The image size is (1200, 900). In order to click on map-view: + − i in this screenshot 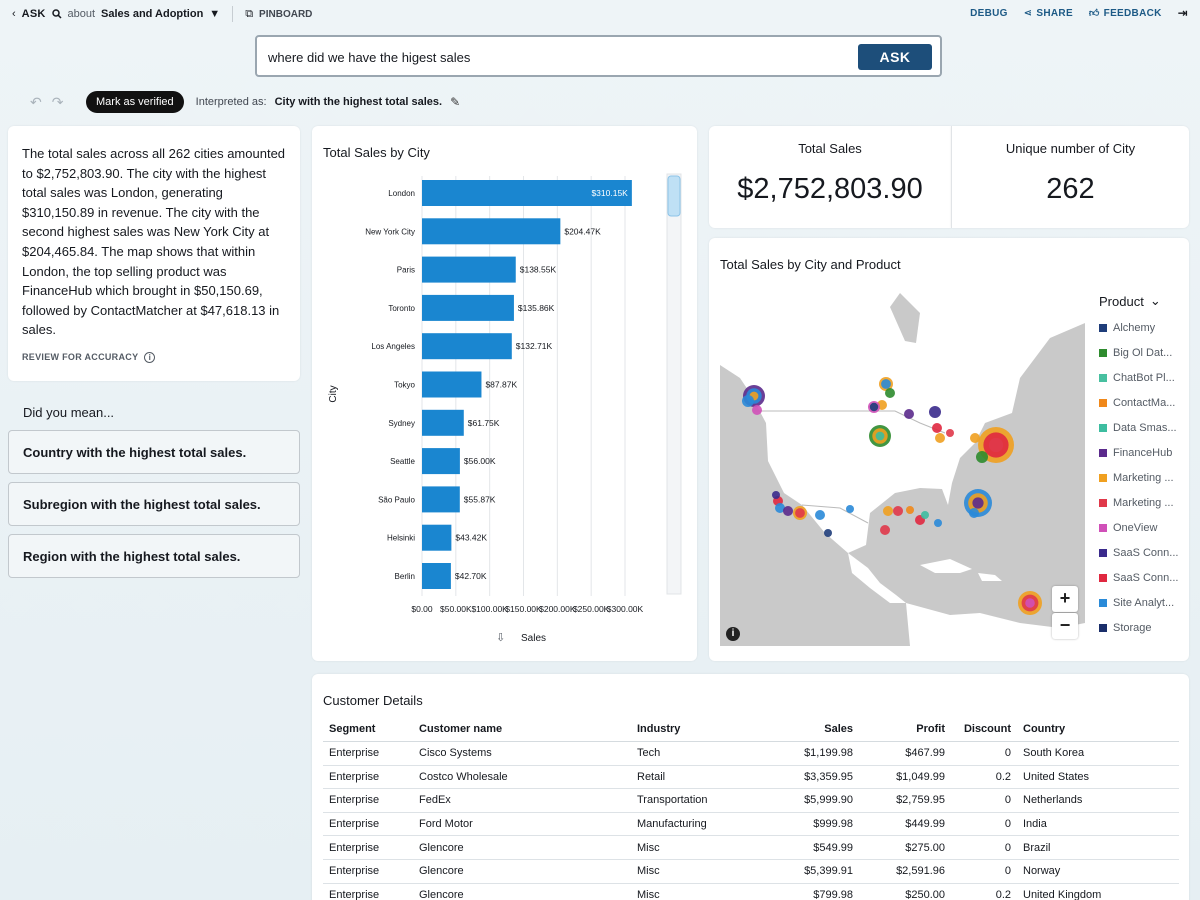, I will do `click(902, 464)`.